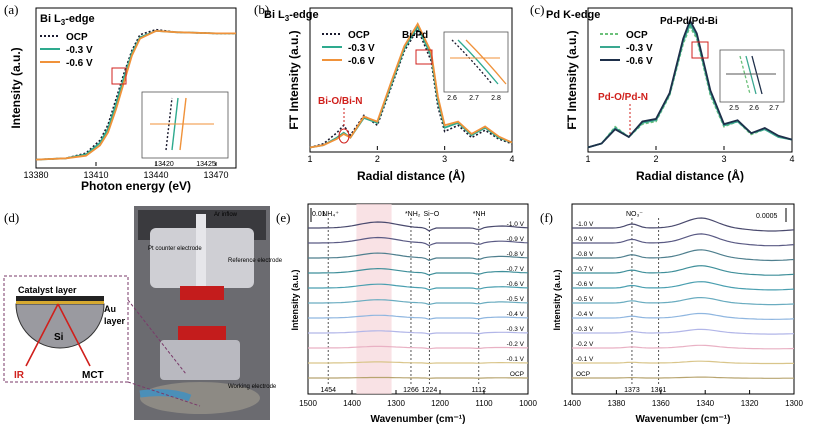 The height and width of the screenshot is (431, 814). What do you see at coordinates (440, 403) in the screenshot?
I see `x-tick-label: 1200` at bounding box center [440, 403].